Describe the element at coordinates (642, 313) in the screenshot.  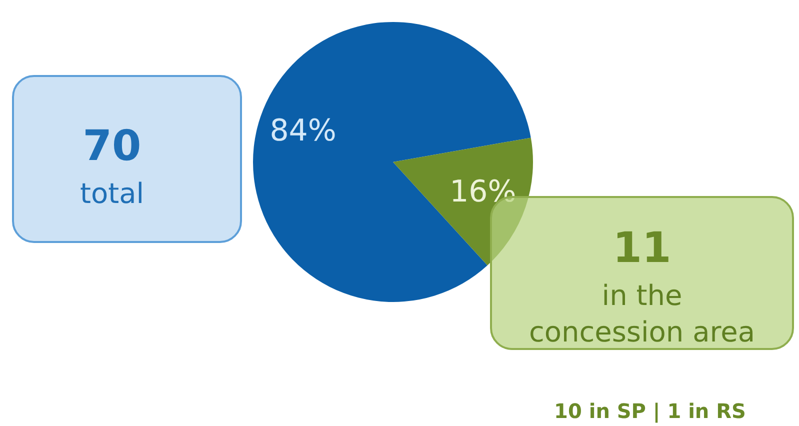
I see `text: in the concession area` at that location.